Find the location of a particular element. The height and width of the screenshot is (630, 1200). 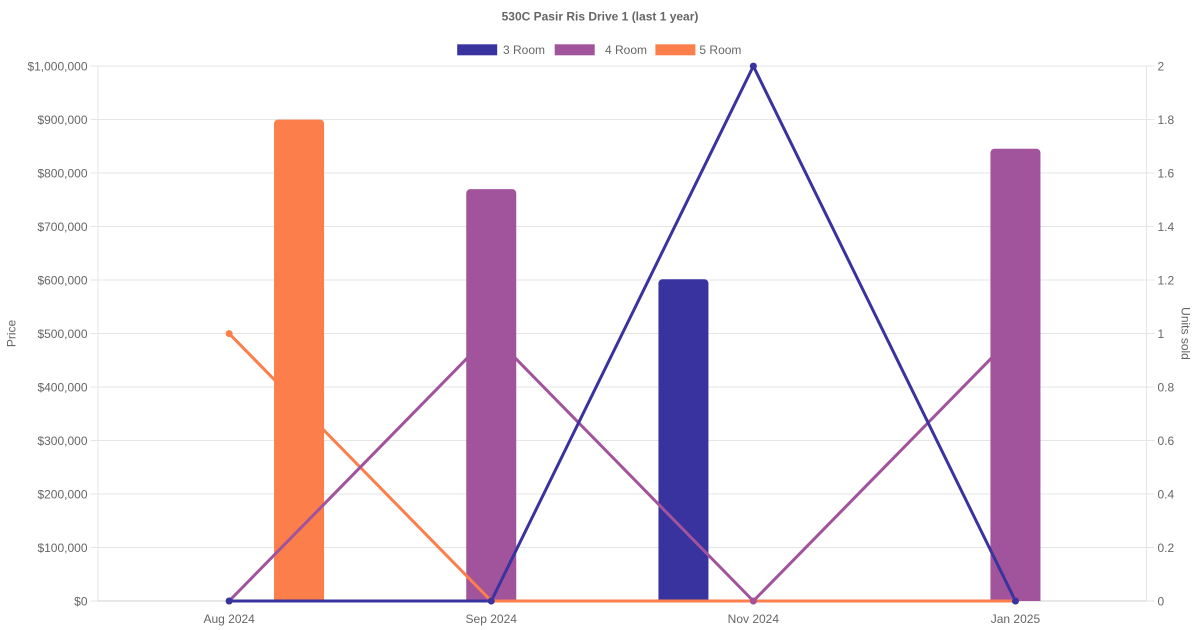

svg-text: 0.6 is located at coordinates (1166, 441).